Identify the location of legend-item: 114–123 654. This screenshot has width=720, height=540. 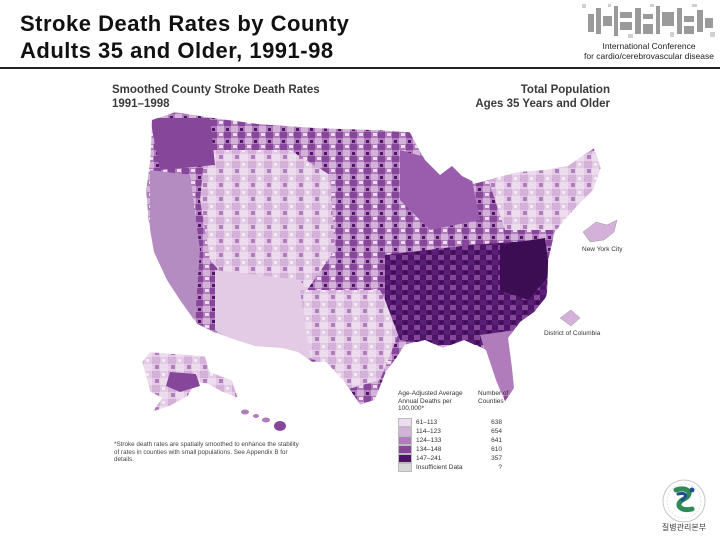
(454, 431).